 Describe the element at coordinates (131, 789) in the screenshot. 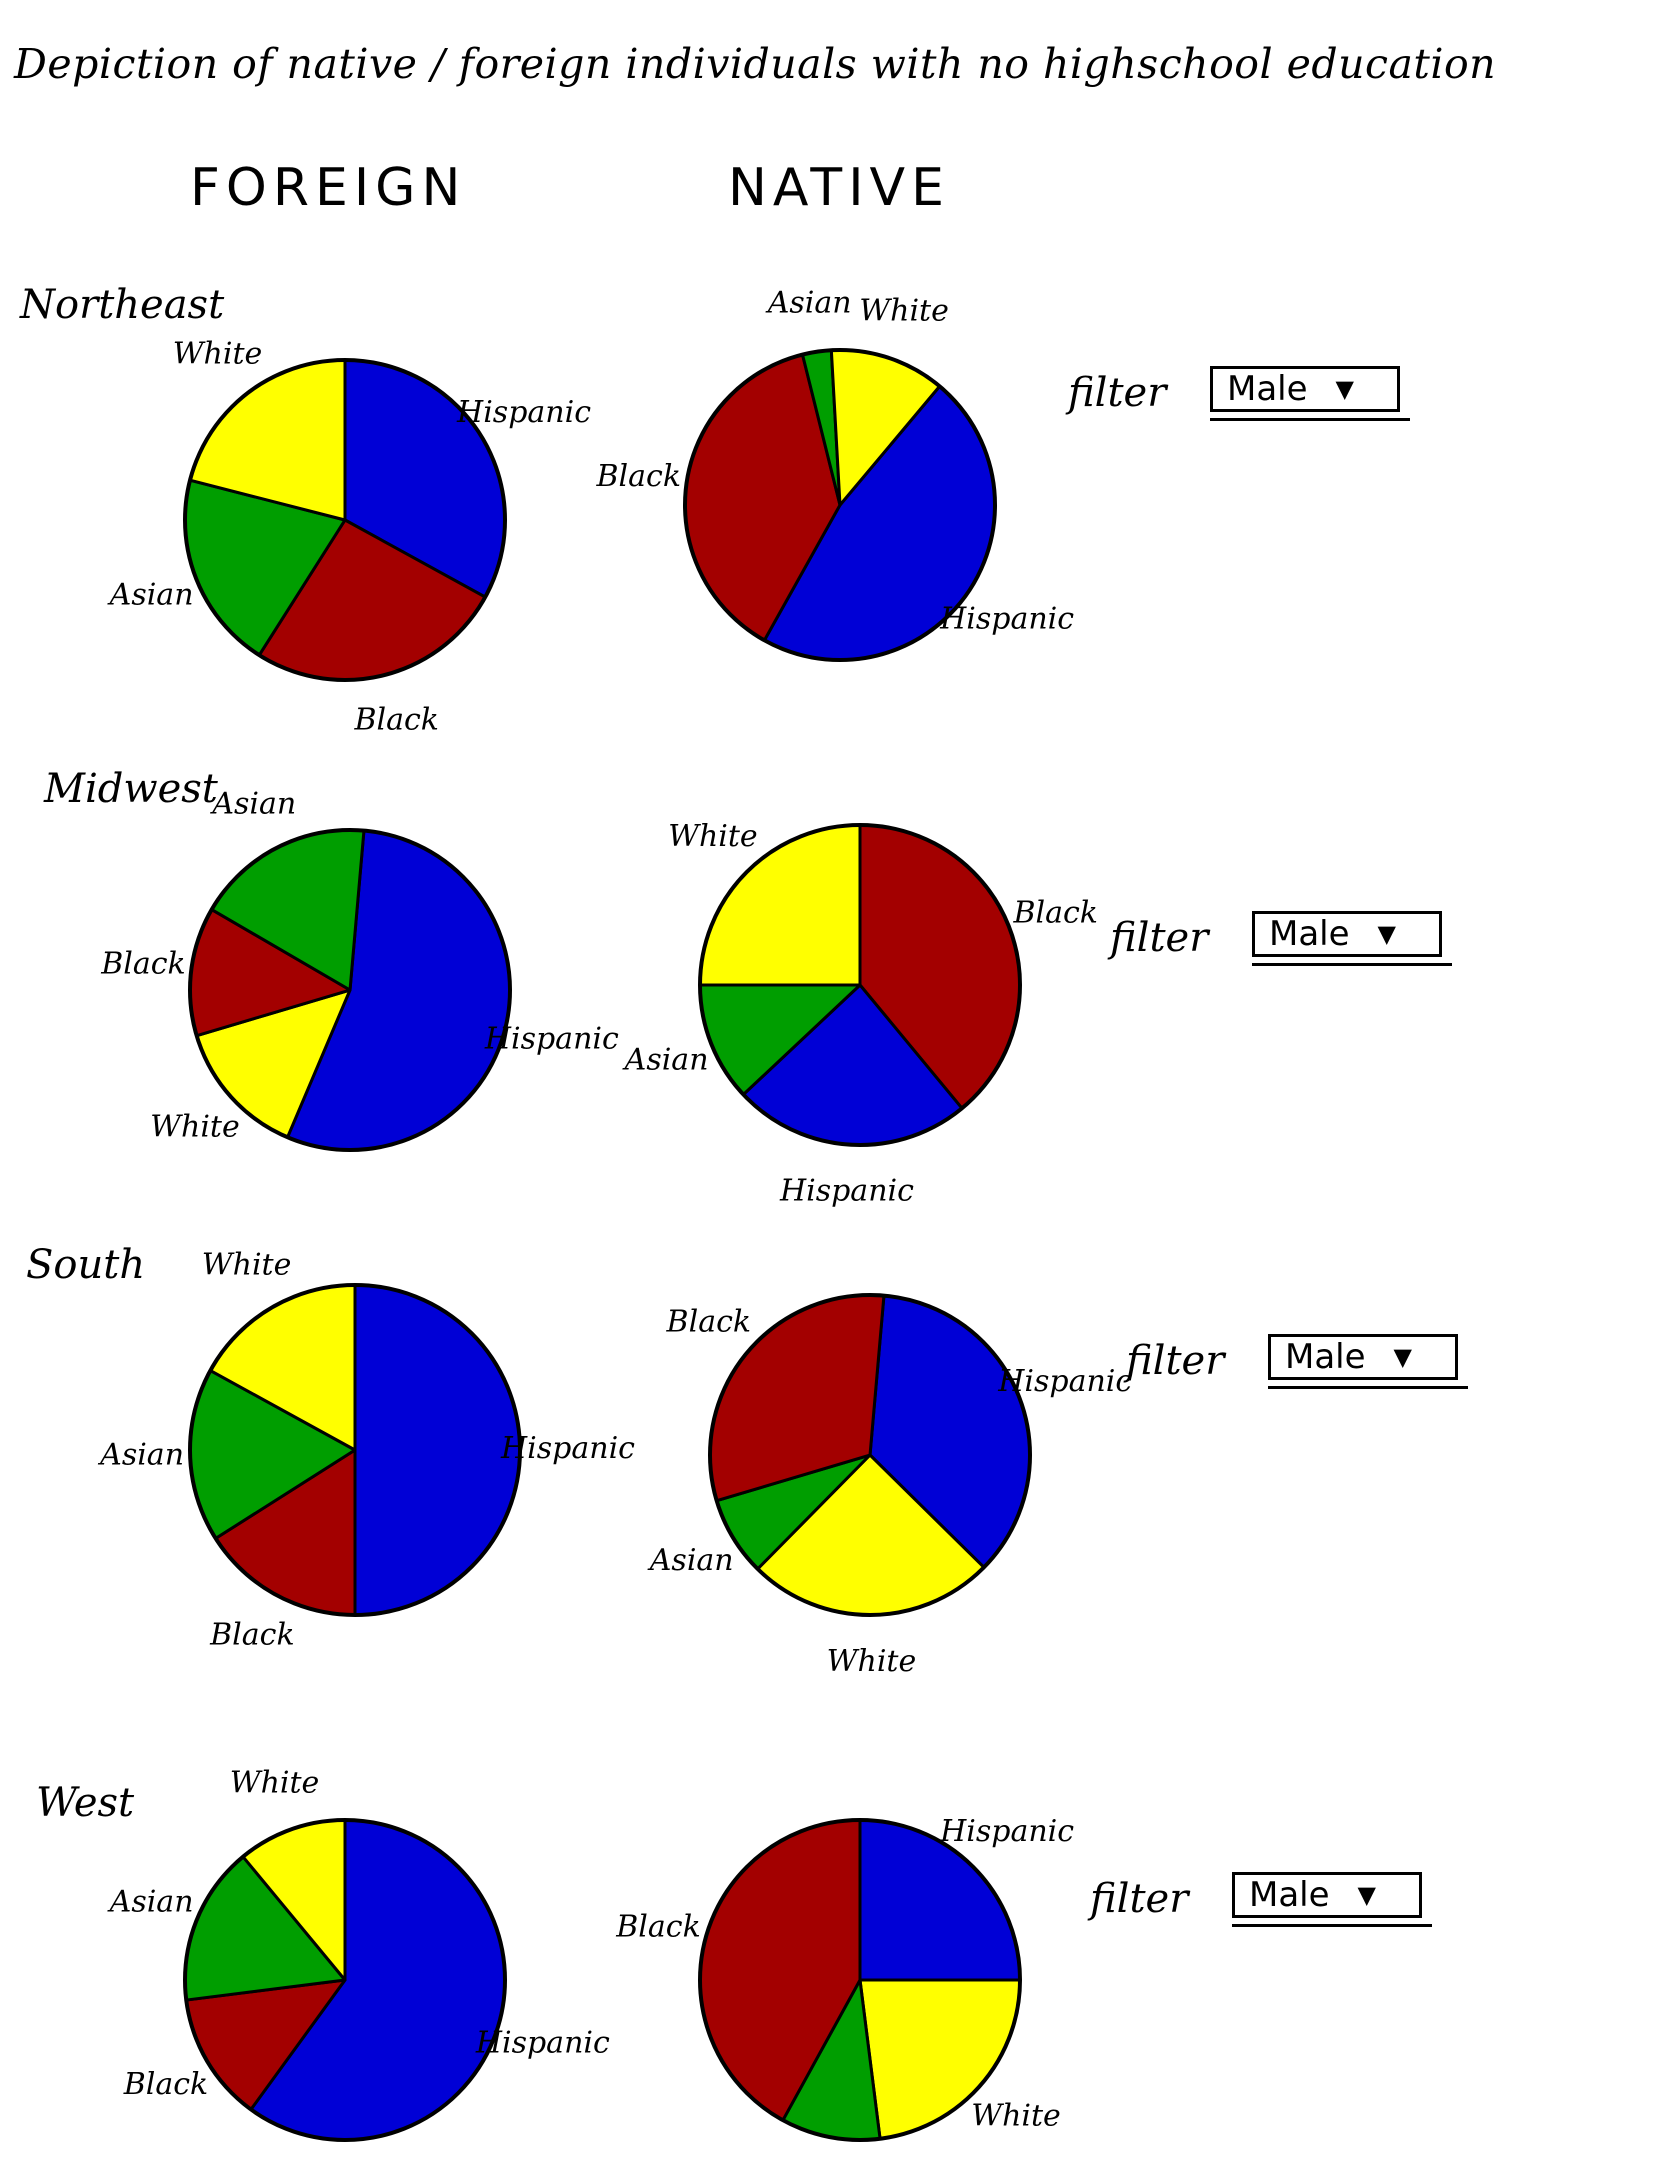

I see `region-label-midwest: Midwest` at that location.